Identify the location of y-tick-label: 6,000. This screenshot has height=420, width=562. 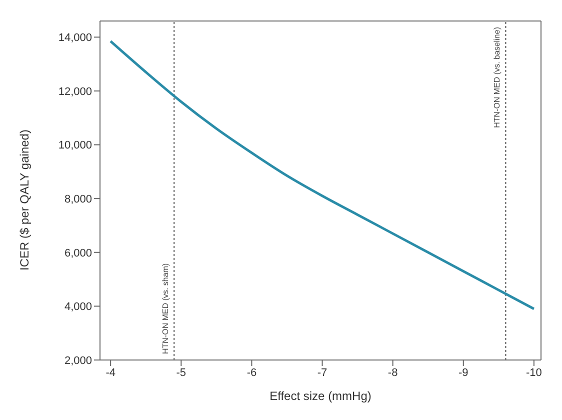
(78, 253).